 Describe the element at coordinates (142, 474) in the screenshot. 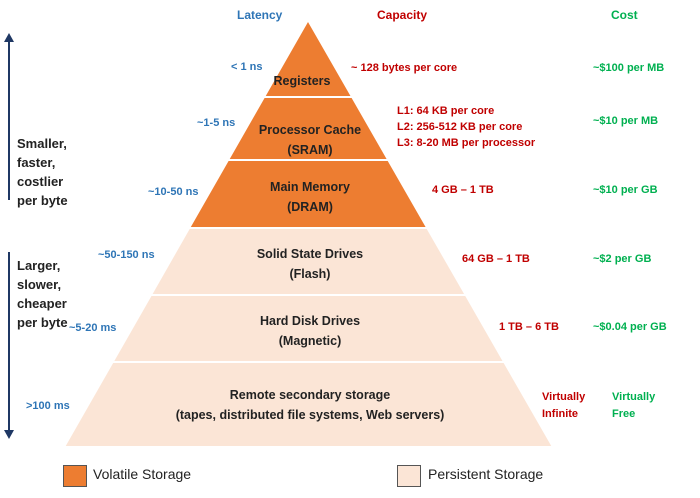

I see `legend-volatile-label: Volatile Storage` at that location.